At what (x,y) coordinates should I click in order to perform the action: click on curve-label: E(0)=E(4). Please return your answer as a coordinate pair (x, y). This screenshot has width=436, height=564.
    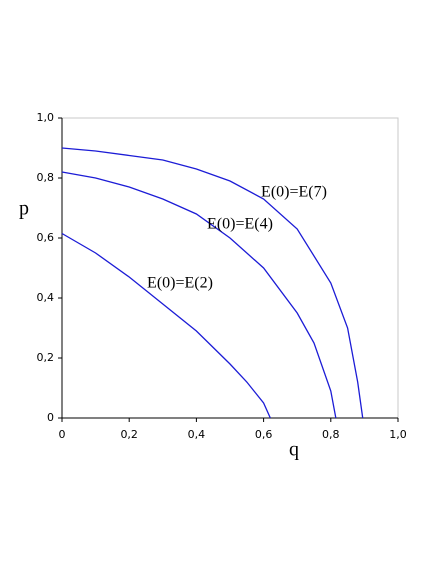
    Looking at the image, I should click on (240, 224).